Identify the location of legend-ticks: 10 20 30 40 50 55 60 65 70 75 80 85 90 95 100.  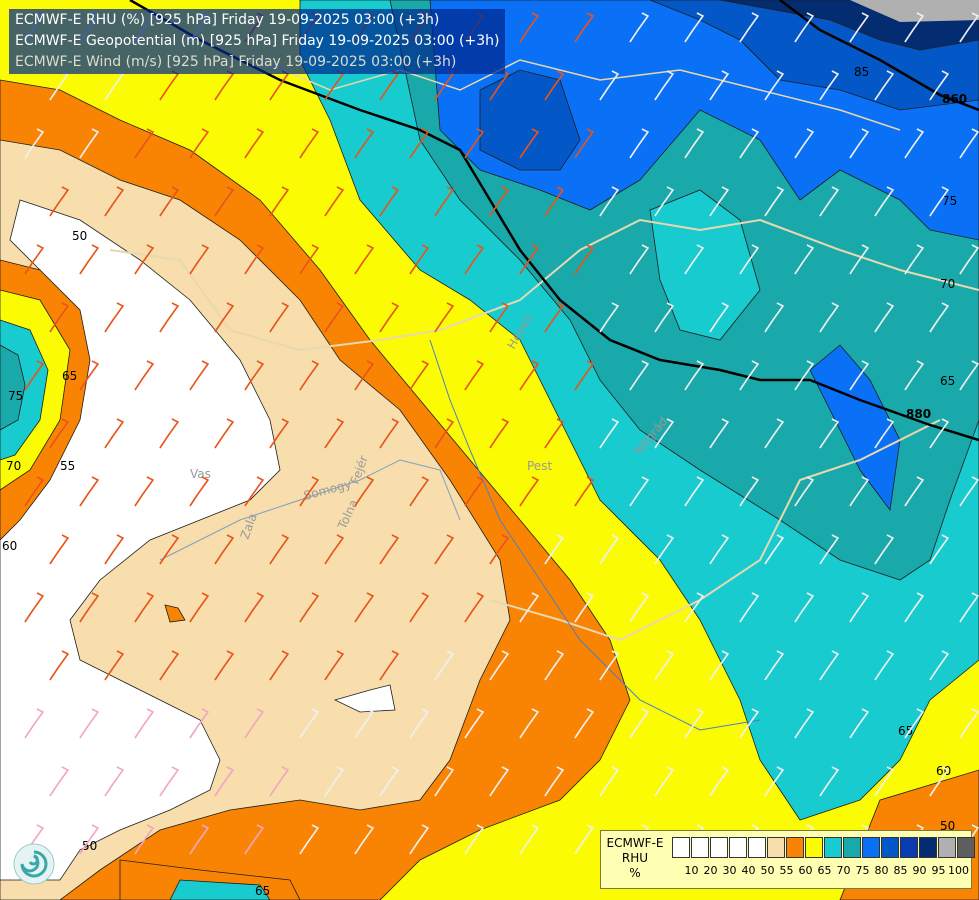
(826, 870).